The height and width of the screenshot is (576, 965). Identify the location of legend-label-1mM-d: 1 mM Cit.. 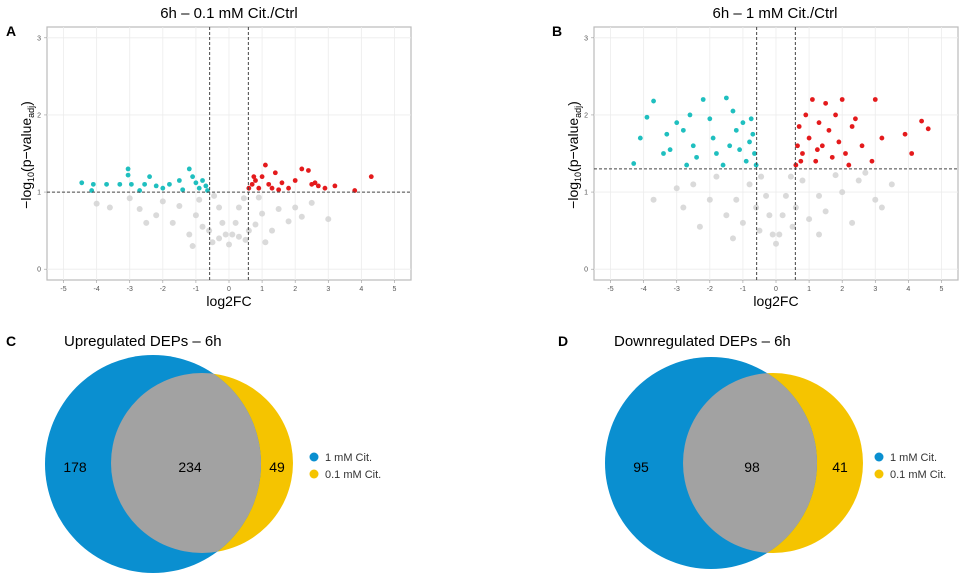
(913, 458).